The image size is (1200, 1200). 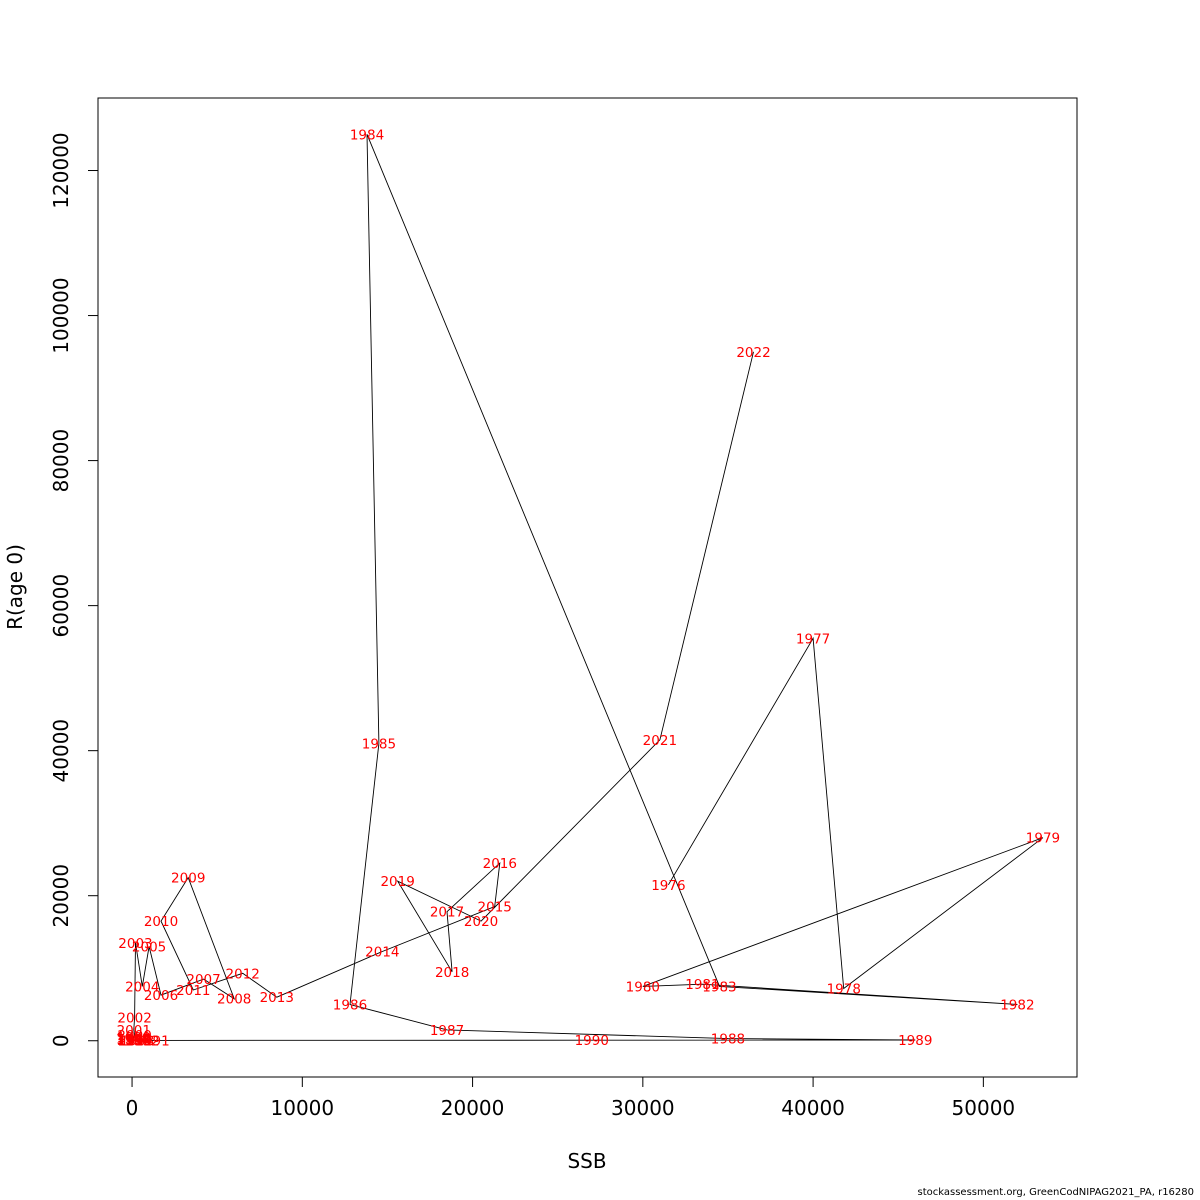 I want to click on point-label-1998: 1998, so click(x=133, y=1040).